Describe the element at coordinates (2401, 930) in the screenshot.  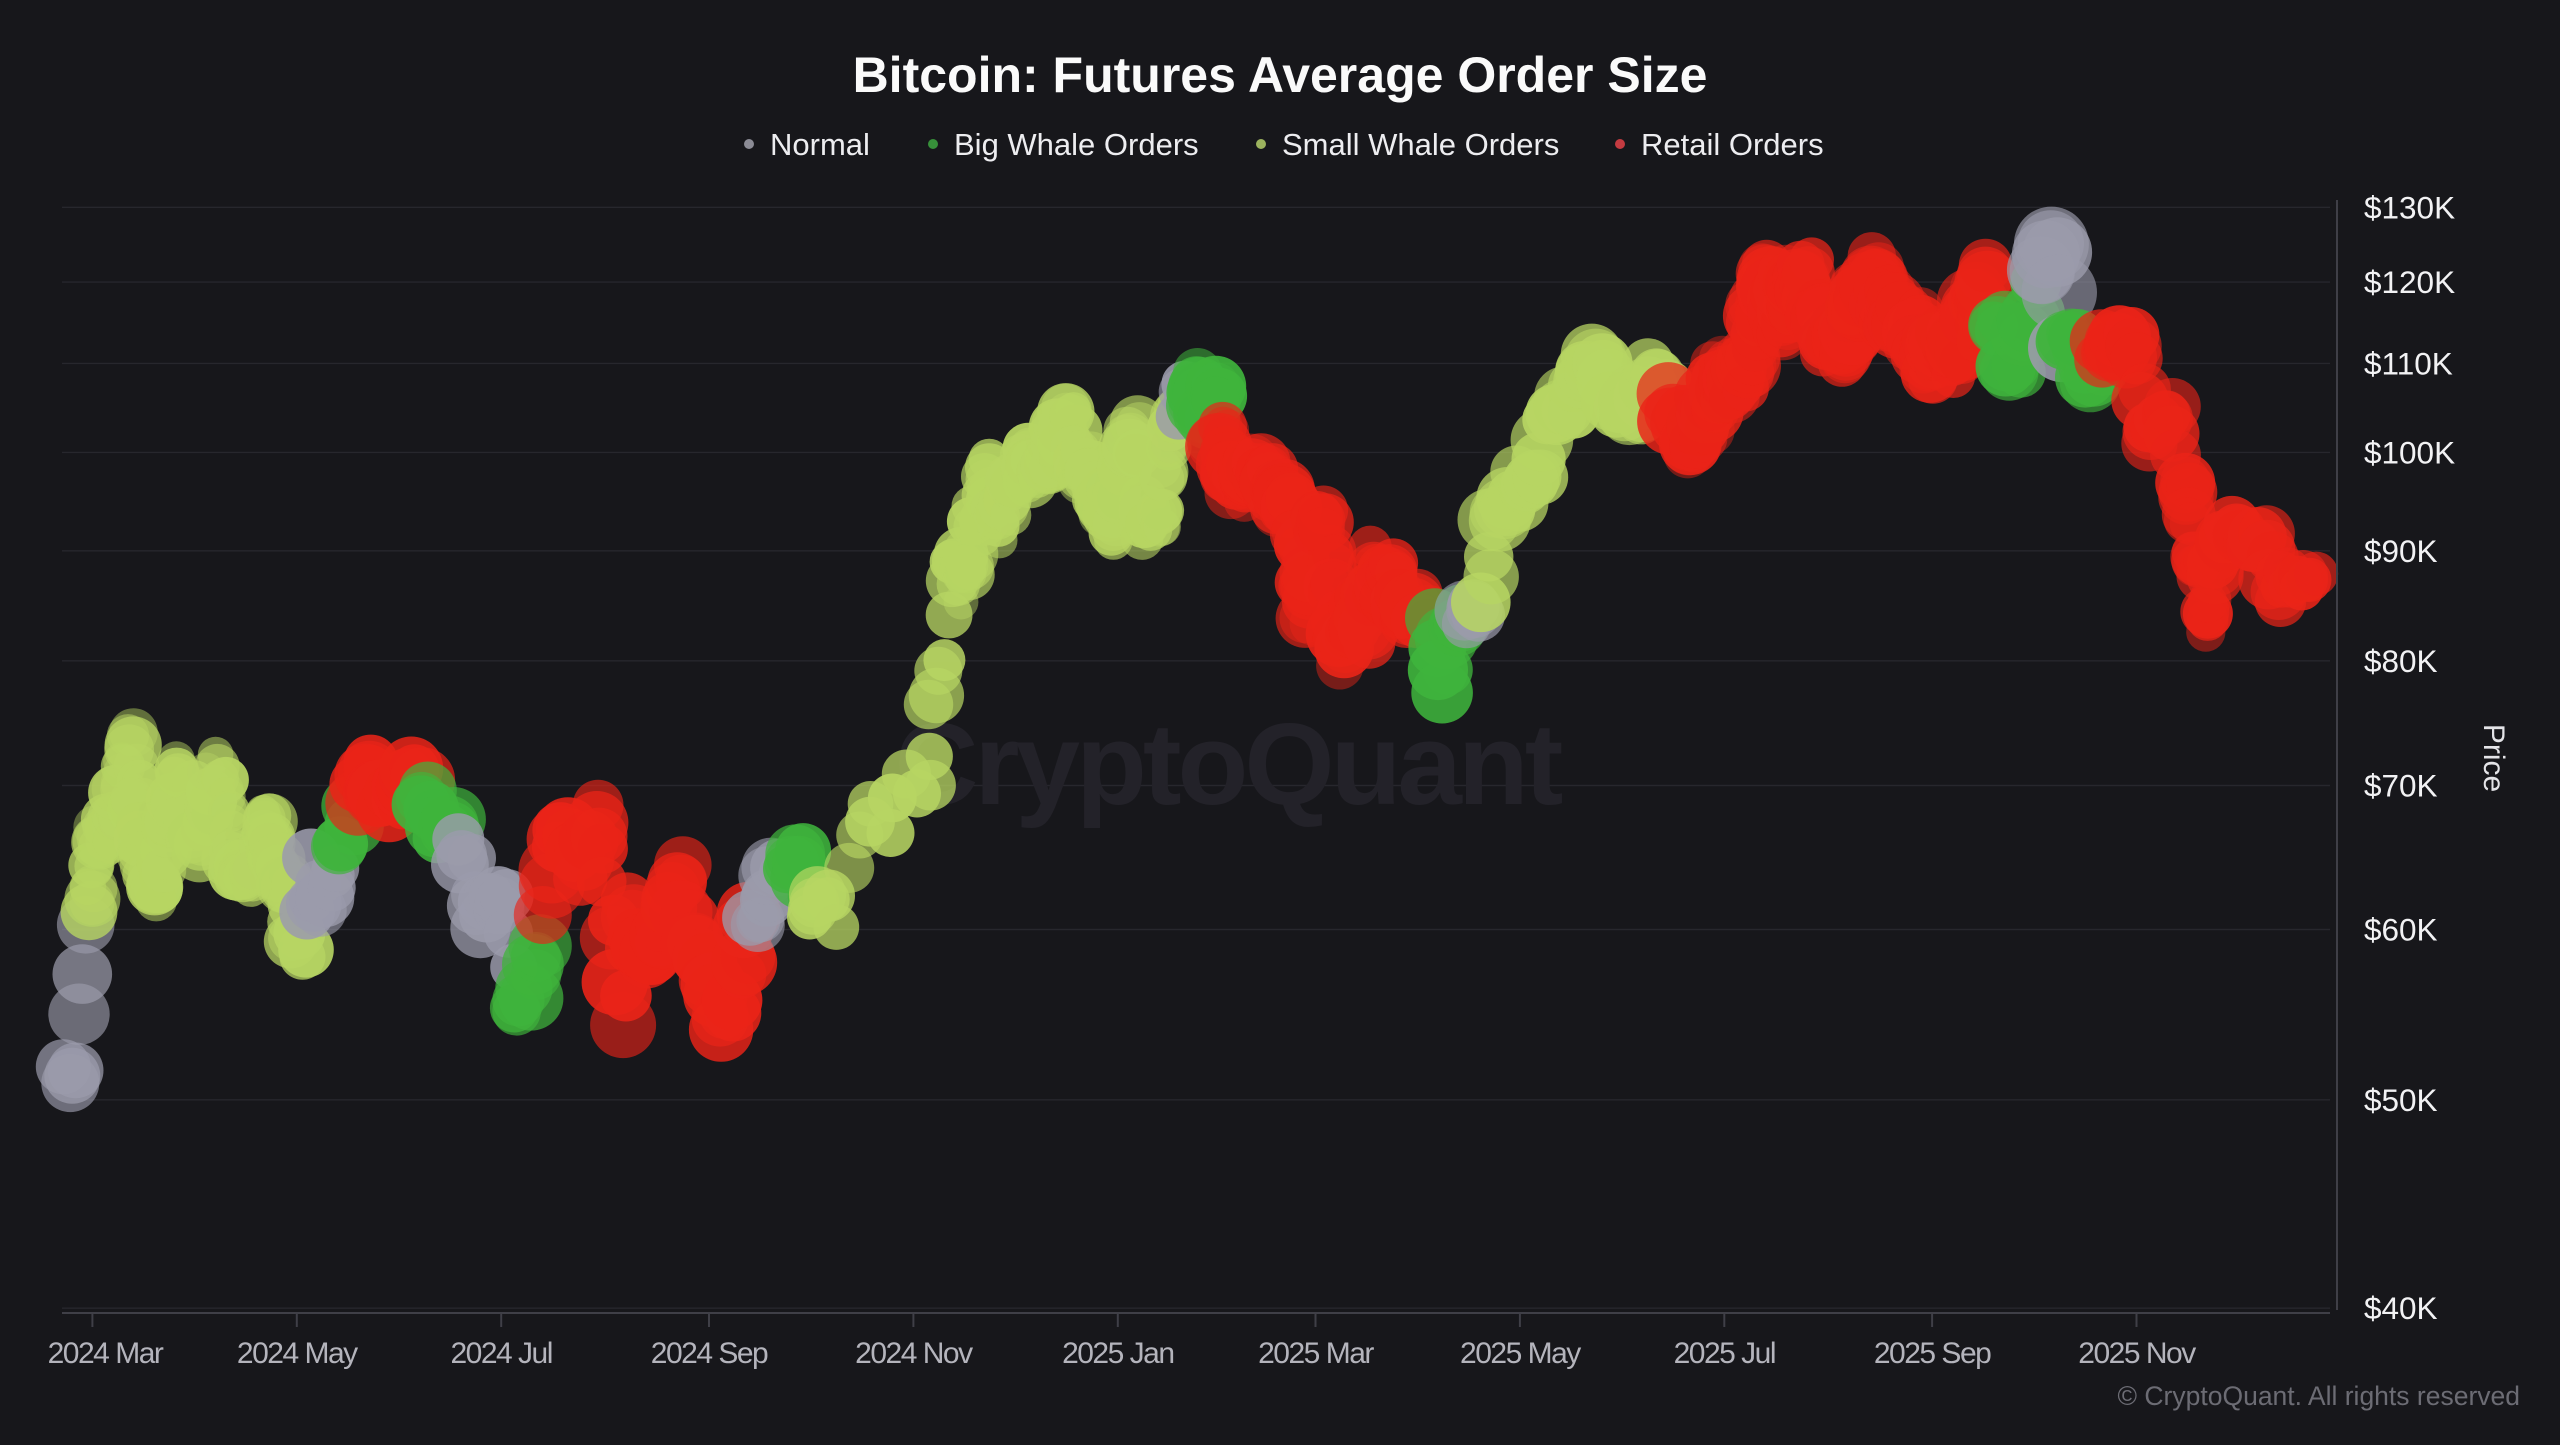
I see `svg-text: $60K` at that location.